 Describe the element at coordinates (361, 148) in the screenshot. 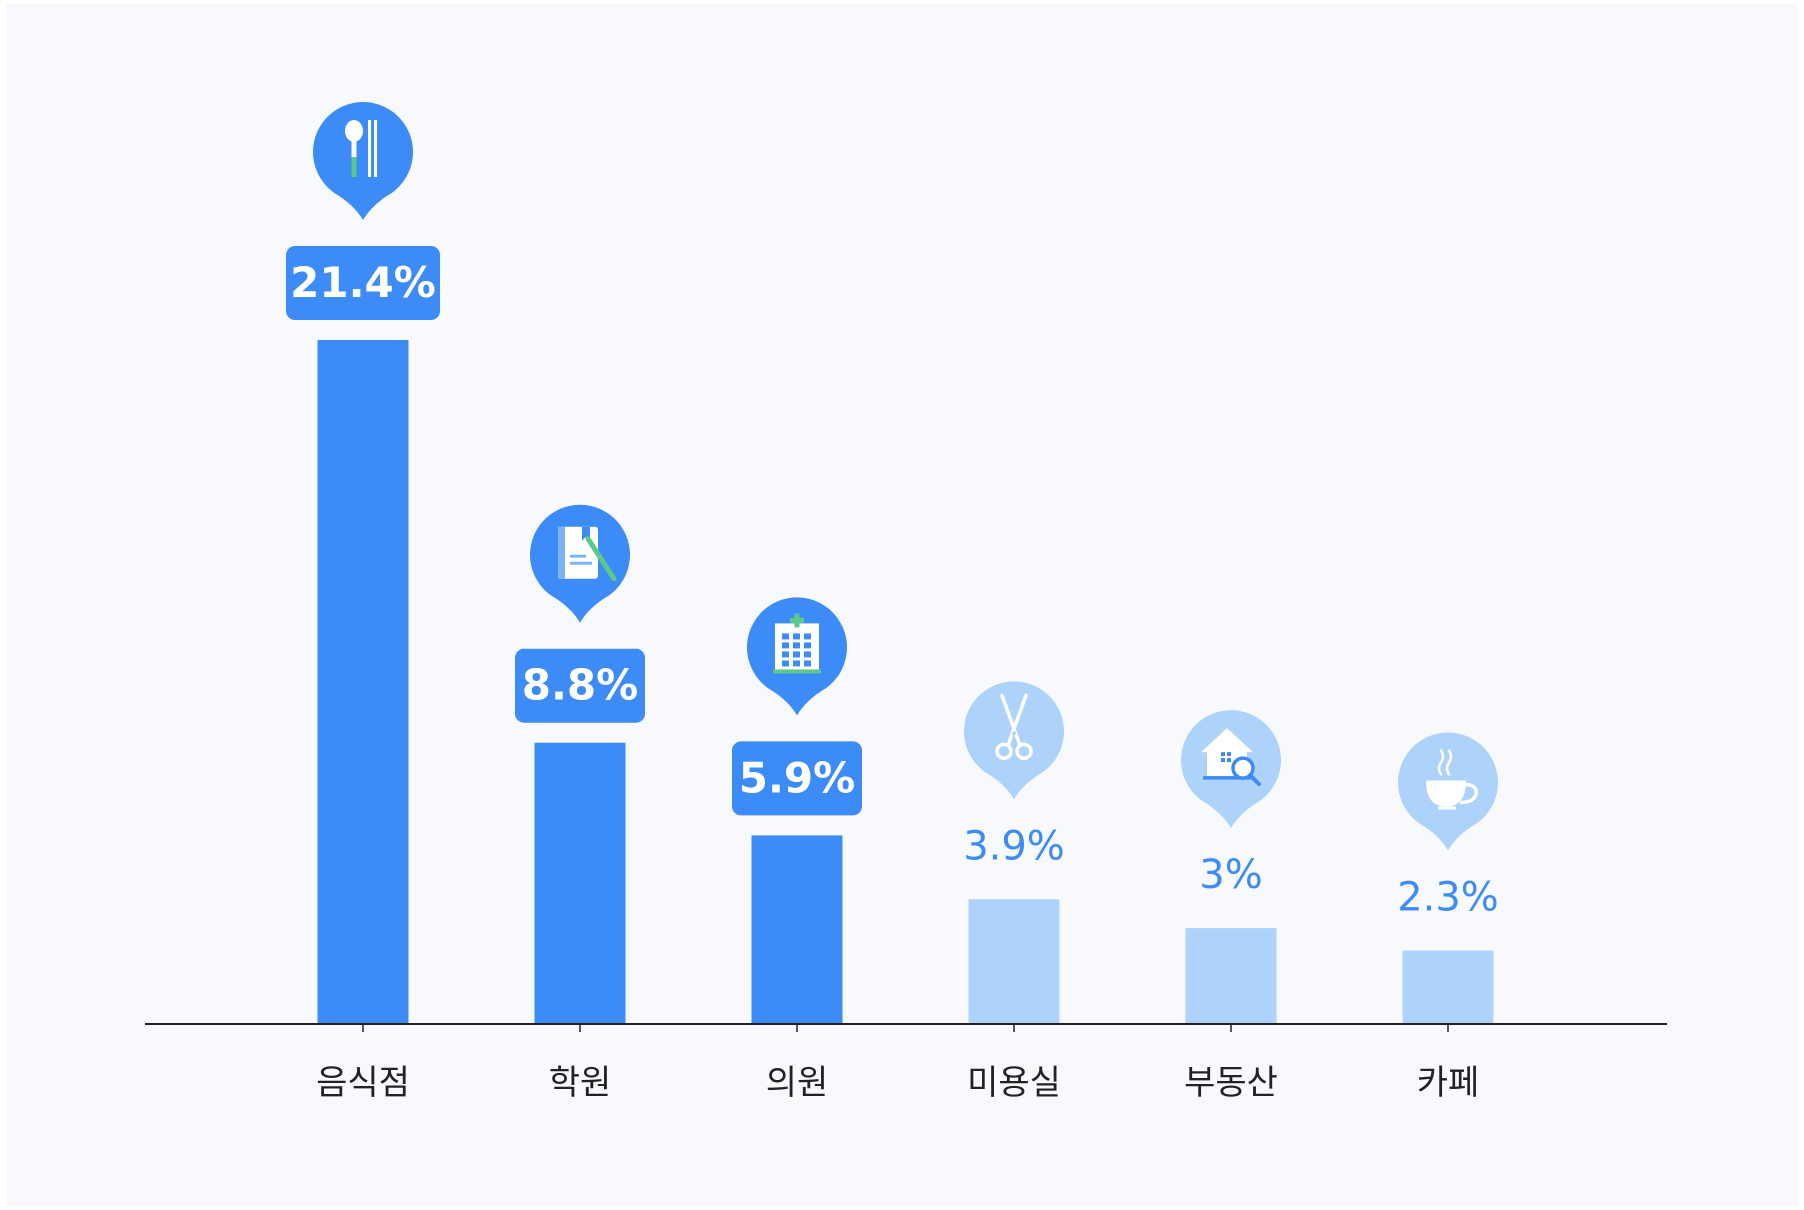

I see `spoon-chopsticks-icon` at that location.